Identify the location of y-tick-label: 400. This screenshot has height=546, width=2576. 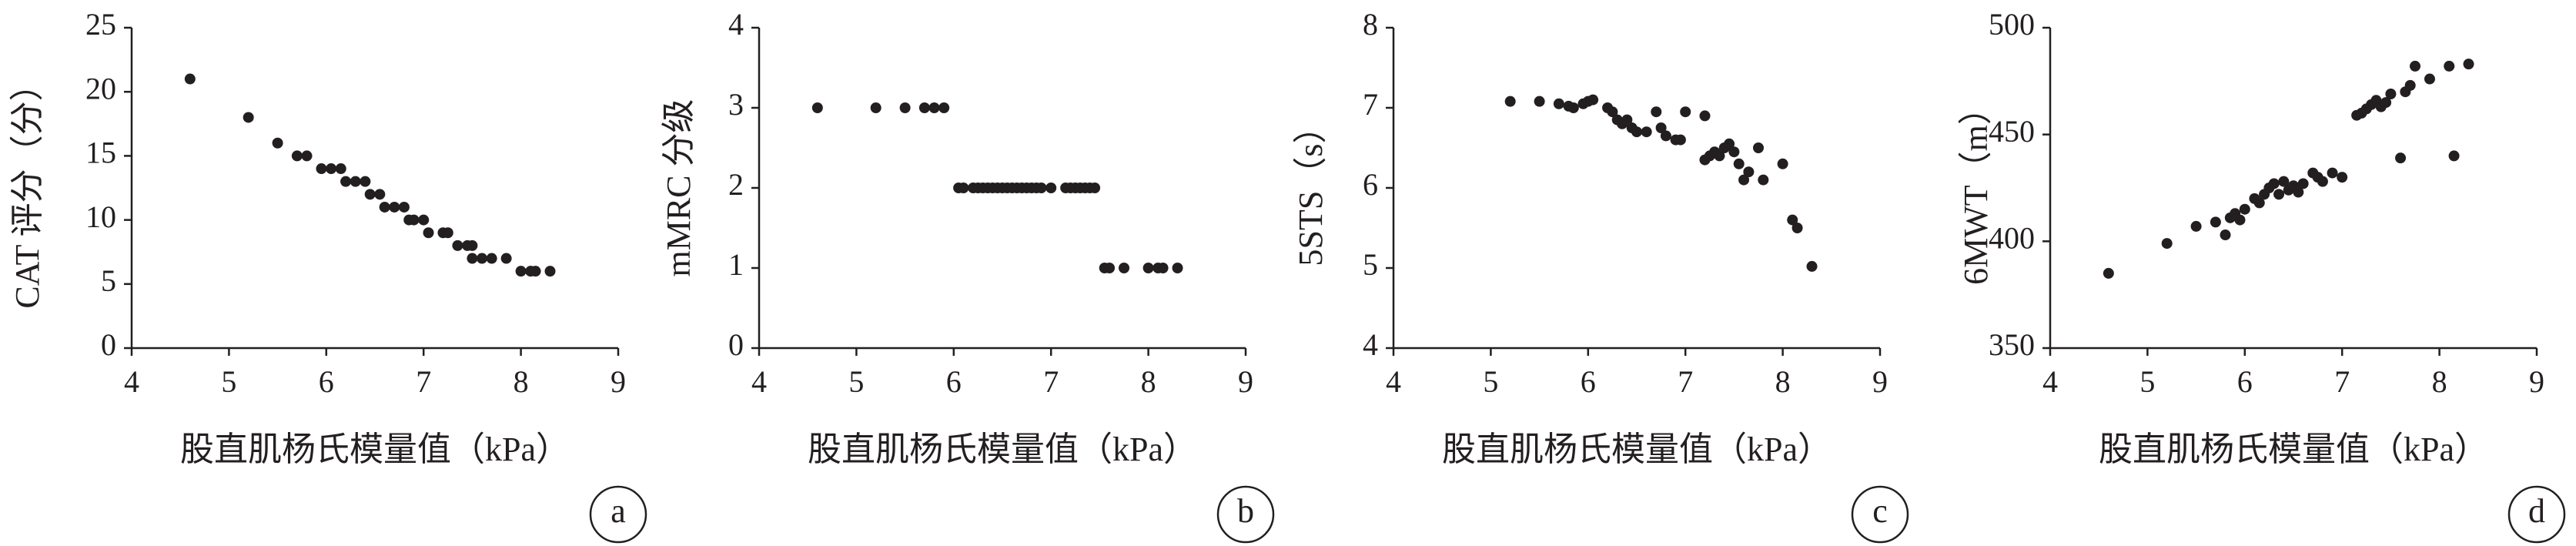
(2012, 239).